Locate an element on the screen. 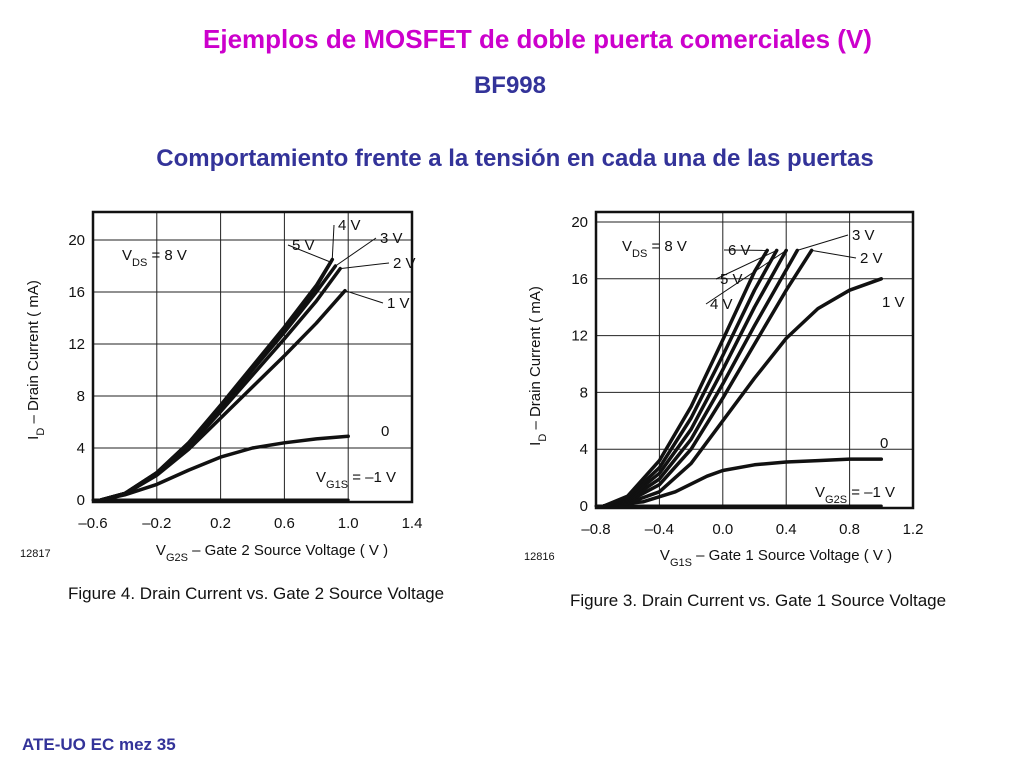  x-tick-label: 0.4 is located at coordinates (786, 529).